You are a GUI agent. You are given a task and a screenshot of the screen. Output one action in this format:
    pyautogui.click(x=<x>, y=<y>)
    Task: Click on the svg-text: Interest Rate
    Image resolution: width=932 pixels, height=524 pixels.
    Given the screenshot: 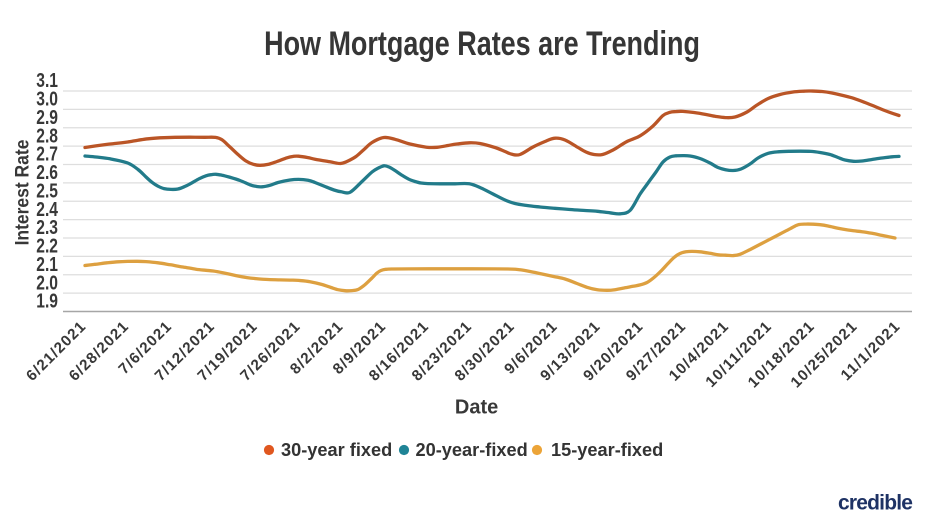 What is the action you would take?
    pyautogui.click(x=22, y=193)
    